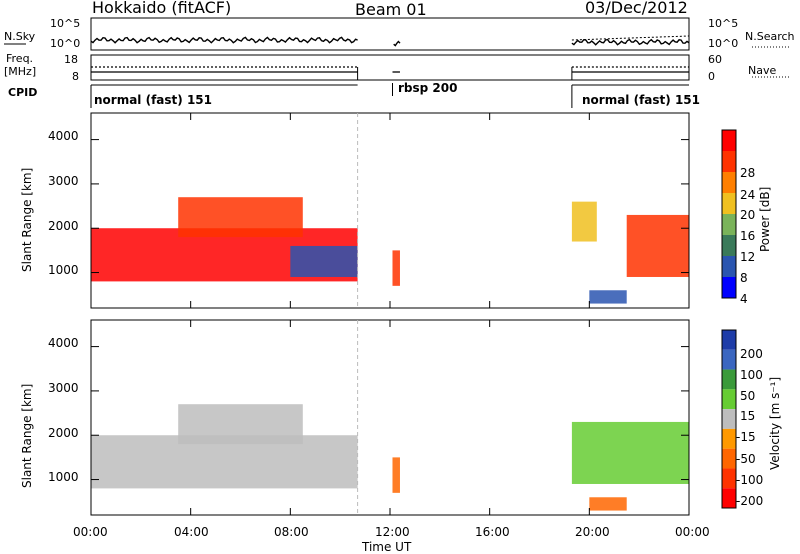 The width and height of the screenshot is (800, 554). Describe the element at coordinates (390, 34) in the screenshot. I see `nsky-panel-frame` at that location.